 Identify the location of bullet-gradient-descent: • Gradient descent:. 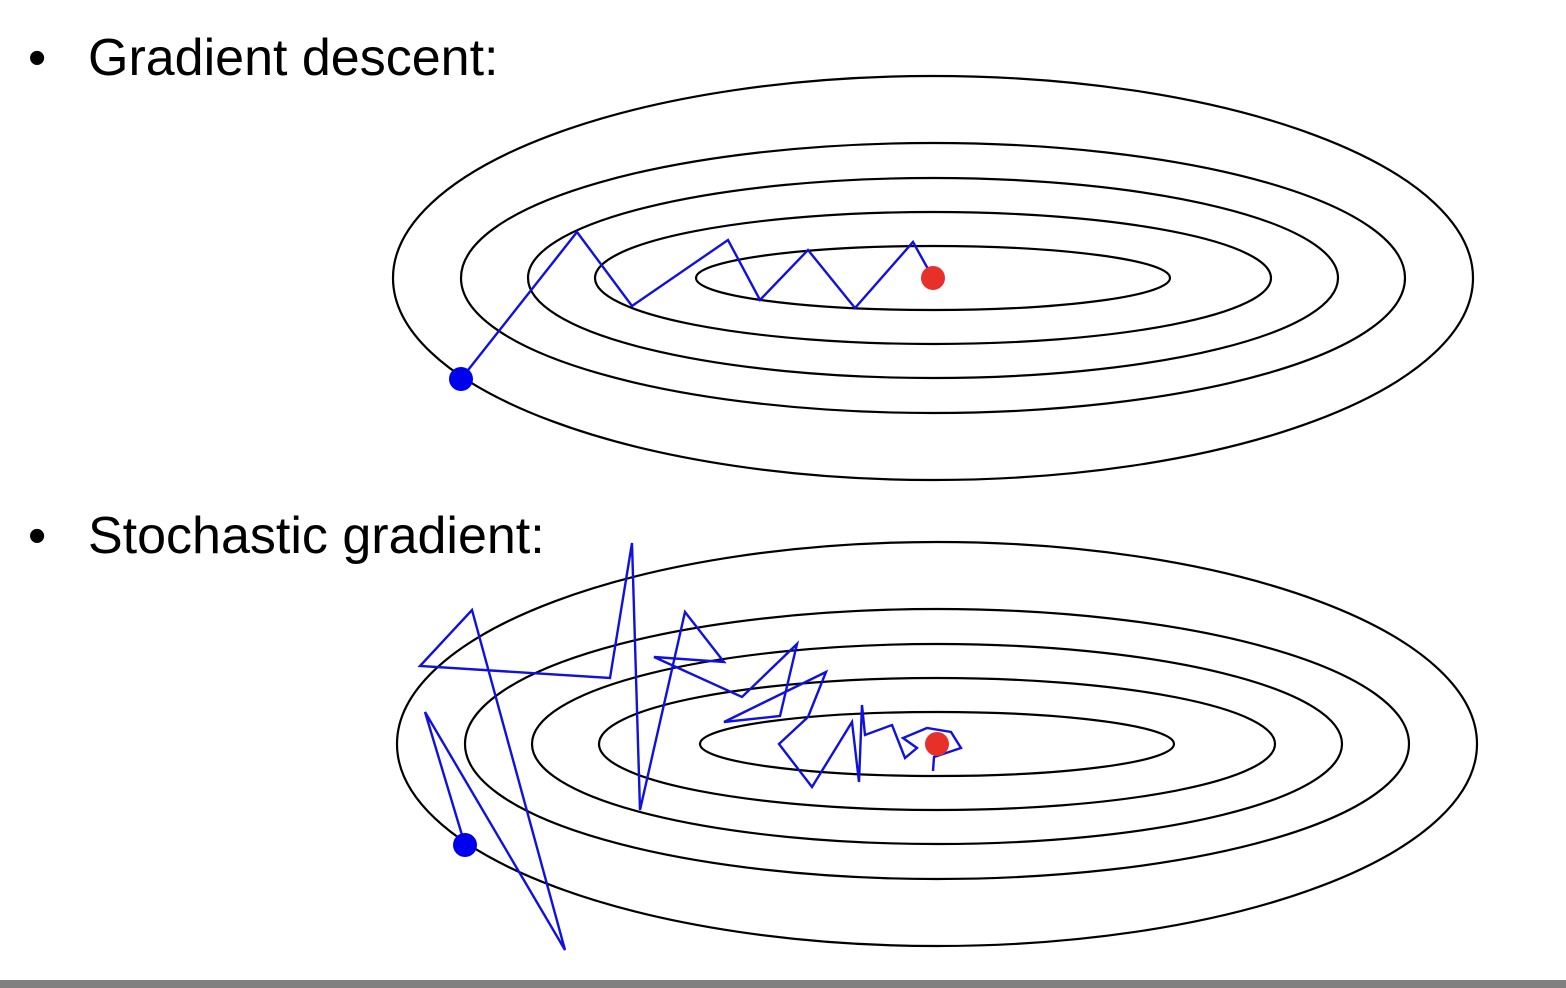
(263, 58).